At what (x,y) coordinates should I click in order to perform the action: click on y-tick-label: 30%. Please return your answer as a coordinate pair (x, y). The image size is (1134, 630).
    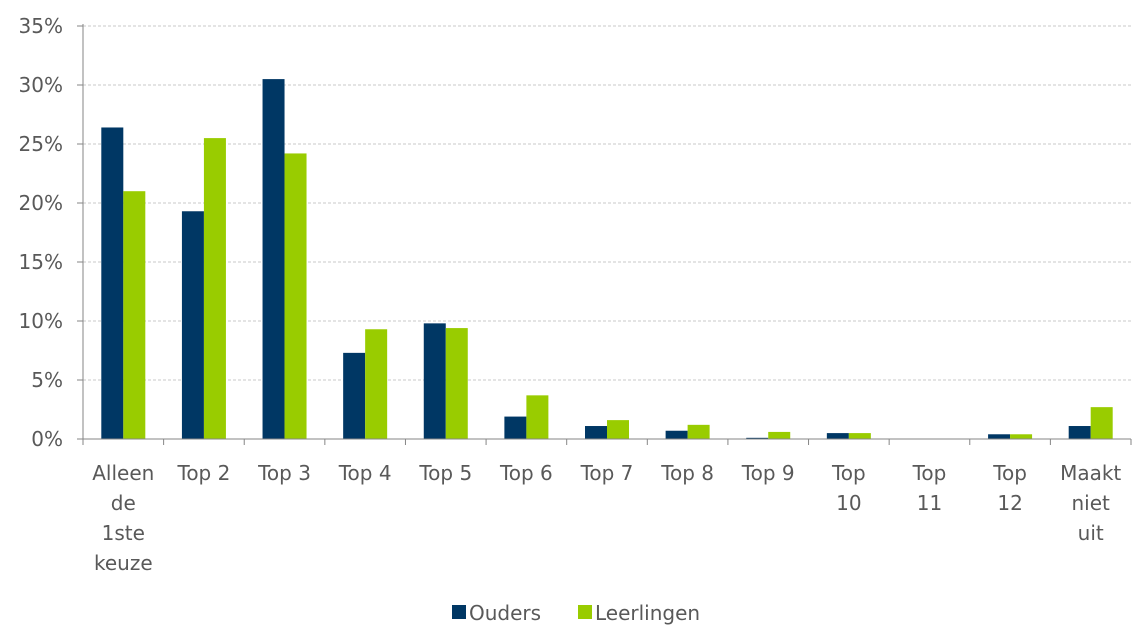
    Looking at the image, I should click on (41, 85).